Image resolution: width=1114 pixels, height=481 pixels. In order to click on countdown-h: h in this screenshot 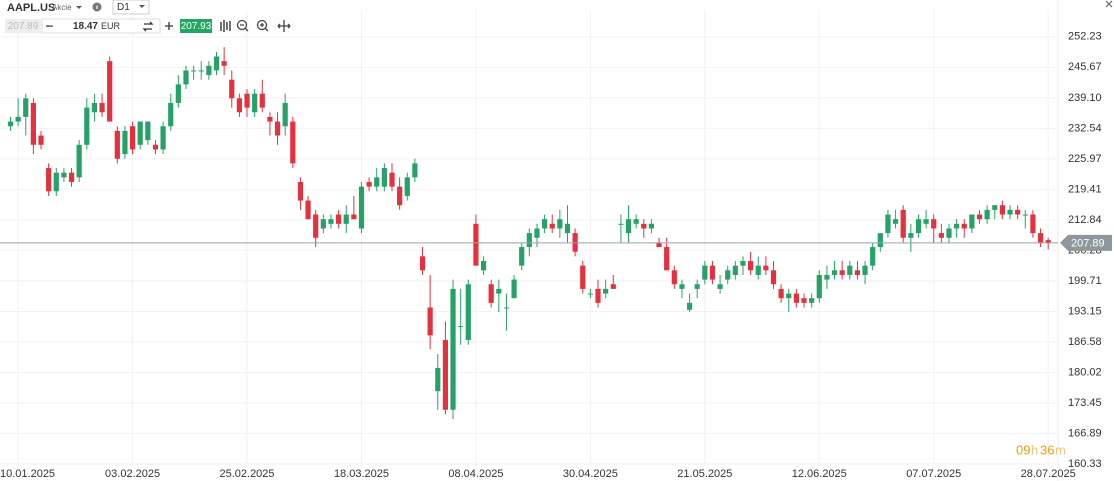, I will do `click(1034, 449)`.